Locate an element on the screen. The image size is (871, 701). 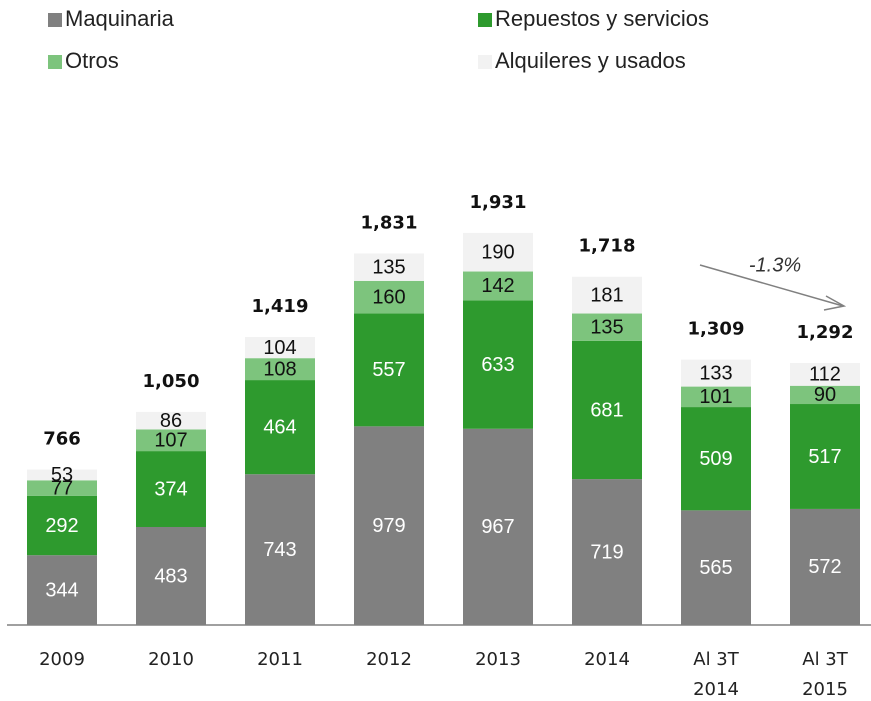
x-tick-label: 2013 is located at coordinates (498, 659).